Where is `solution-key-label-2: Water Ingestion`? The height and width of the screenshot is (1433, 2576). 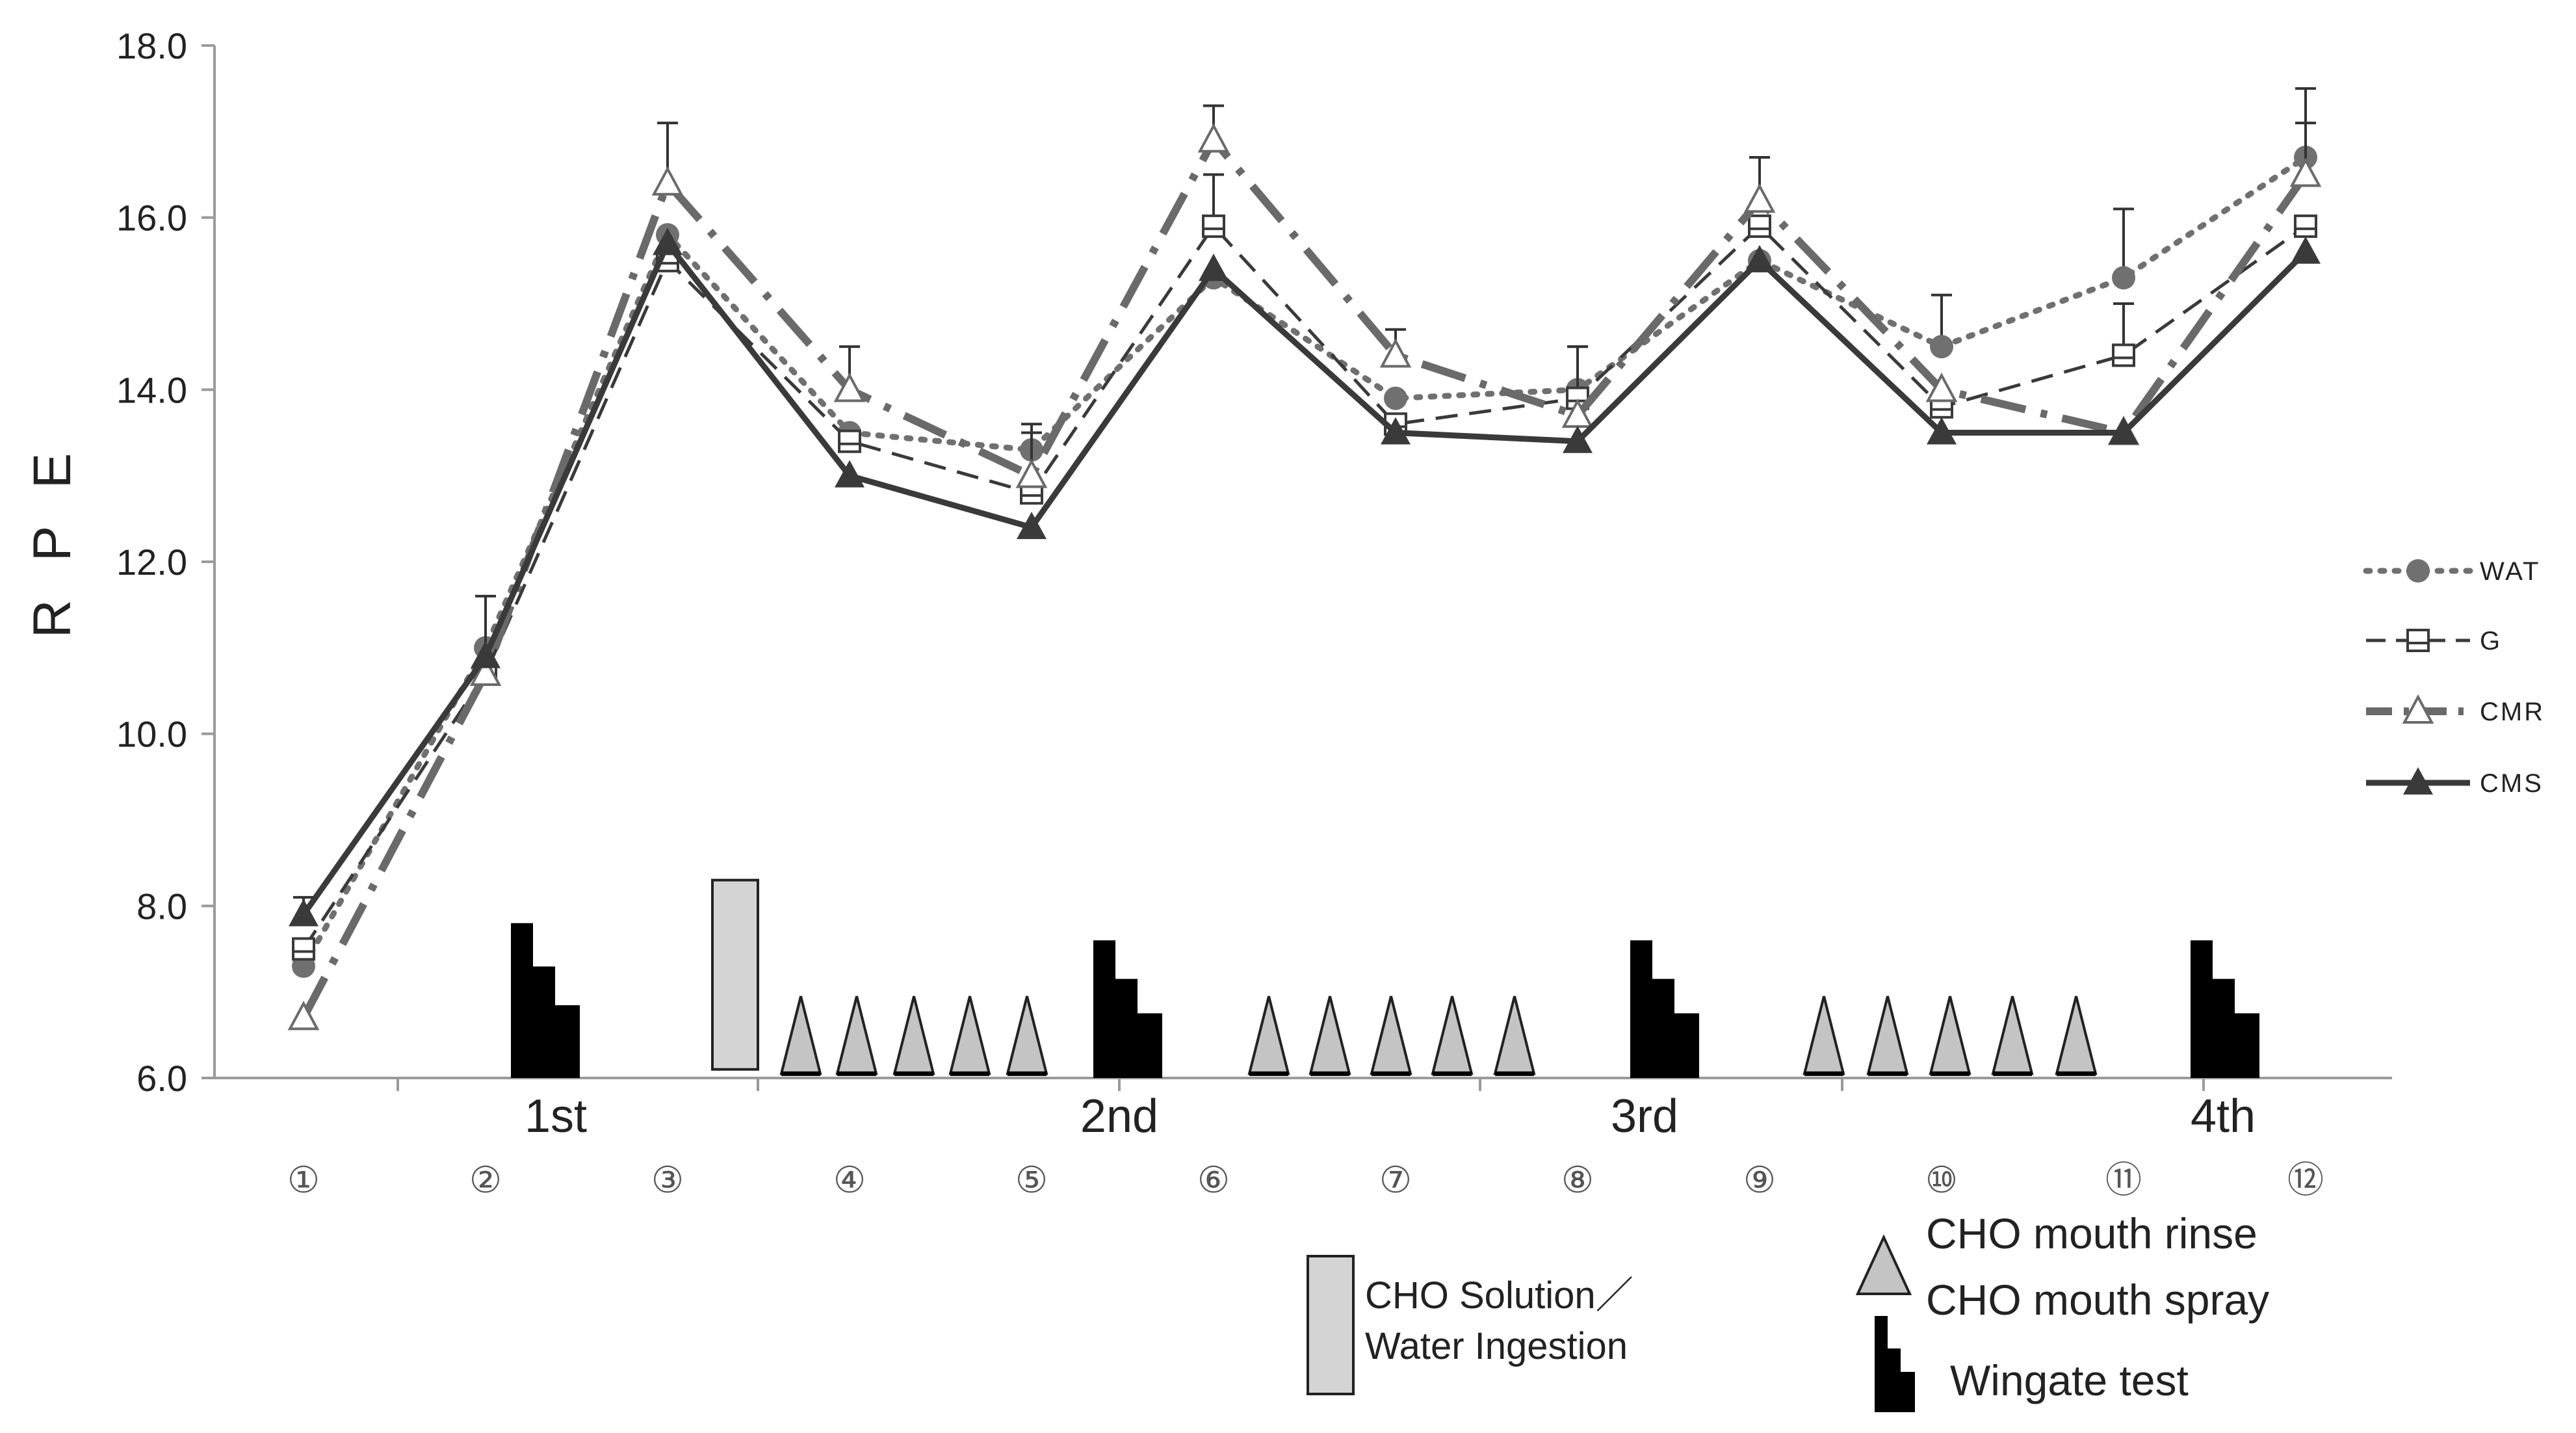 solution-key-label-2: Water Ingestion is located at coordinates (1496, 1346).